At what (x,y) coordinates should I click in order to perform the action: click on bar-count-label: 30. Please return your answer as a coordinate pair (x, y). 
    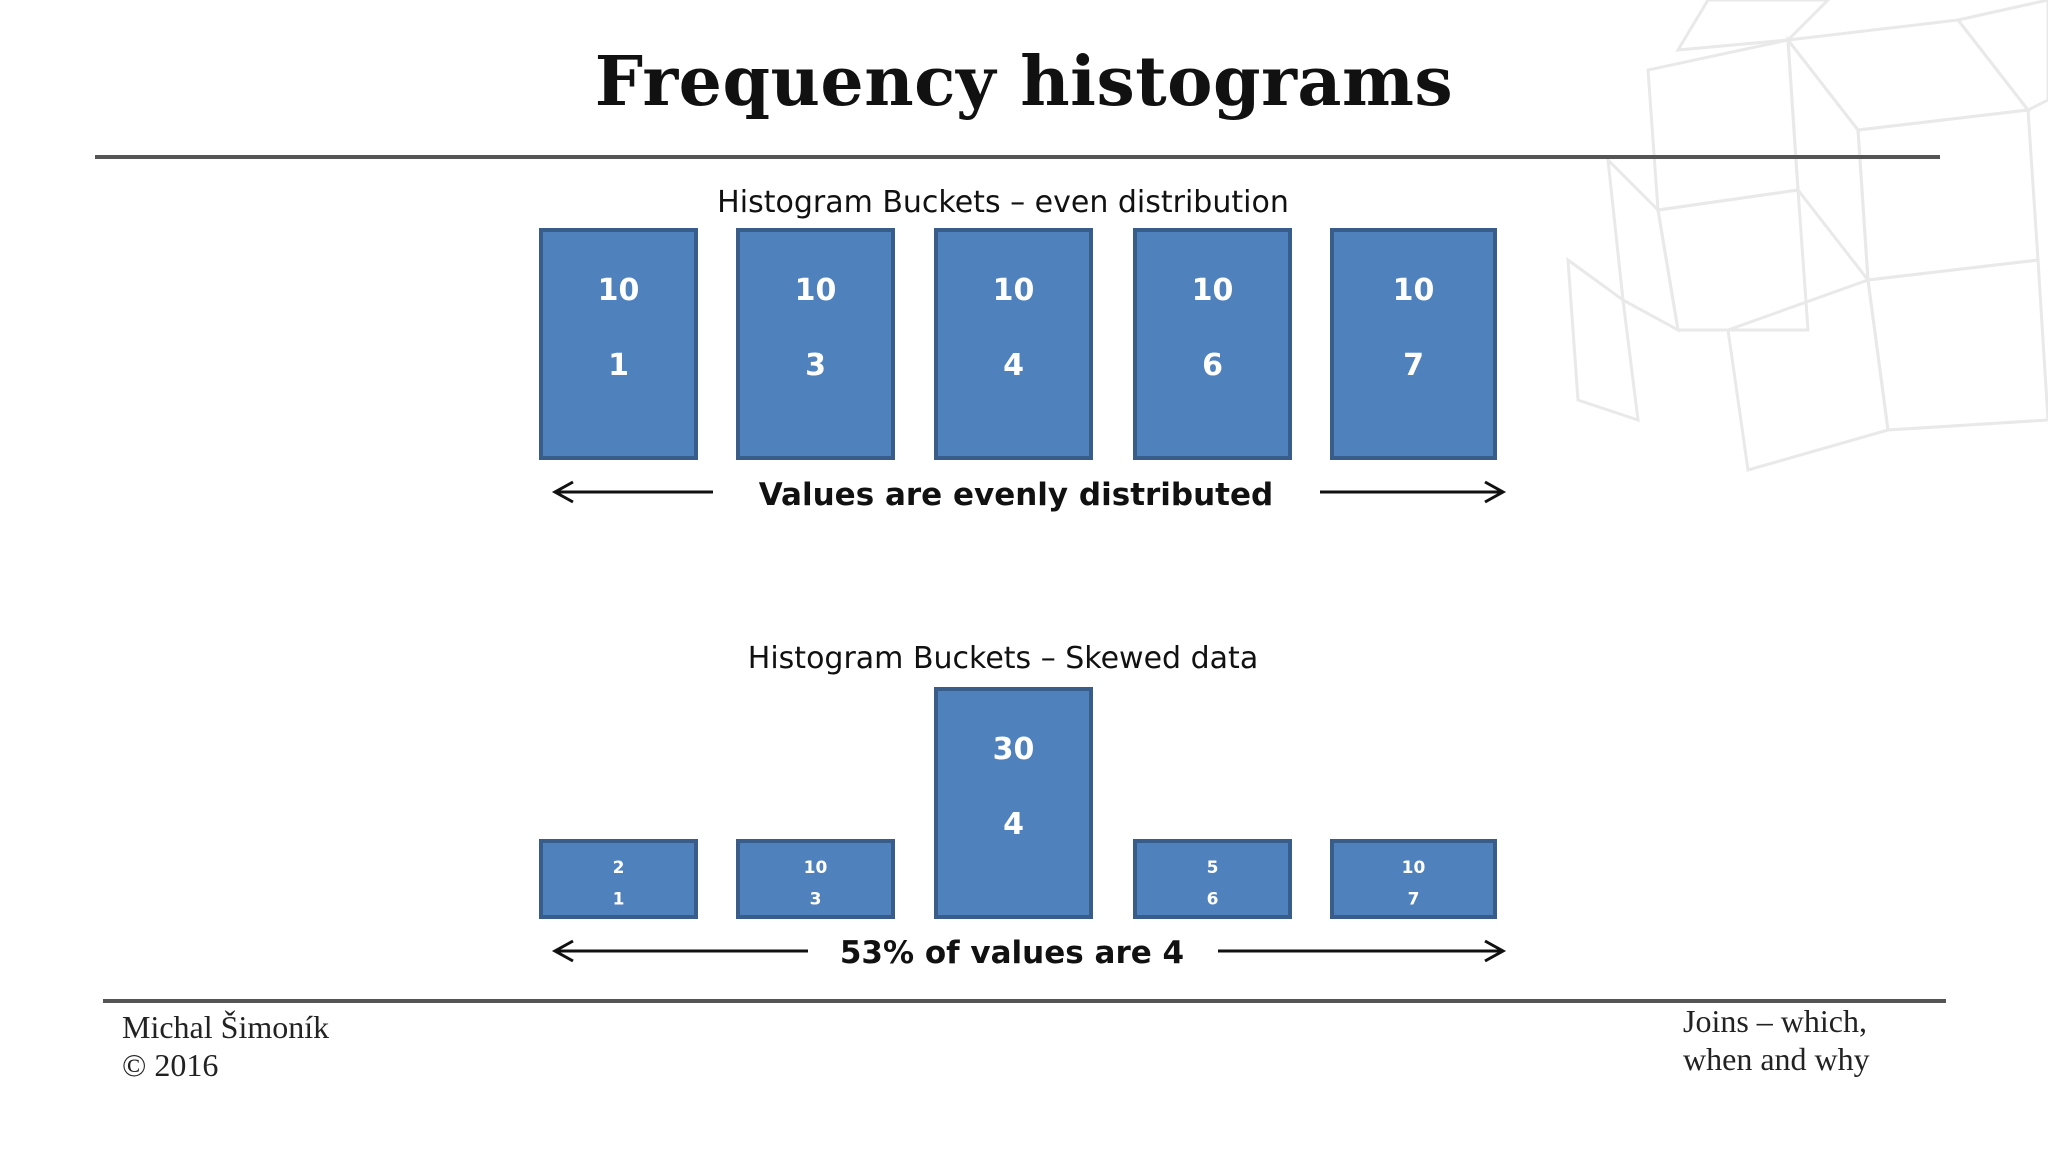
    Looking at the image, I should click on (1014, 749).